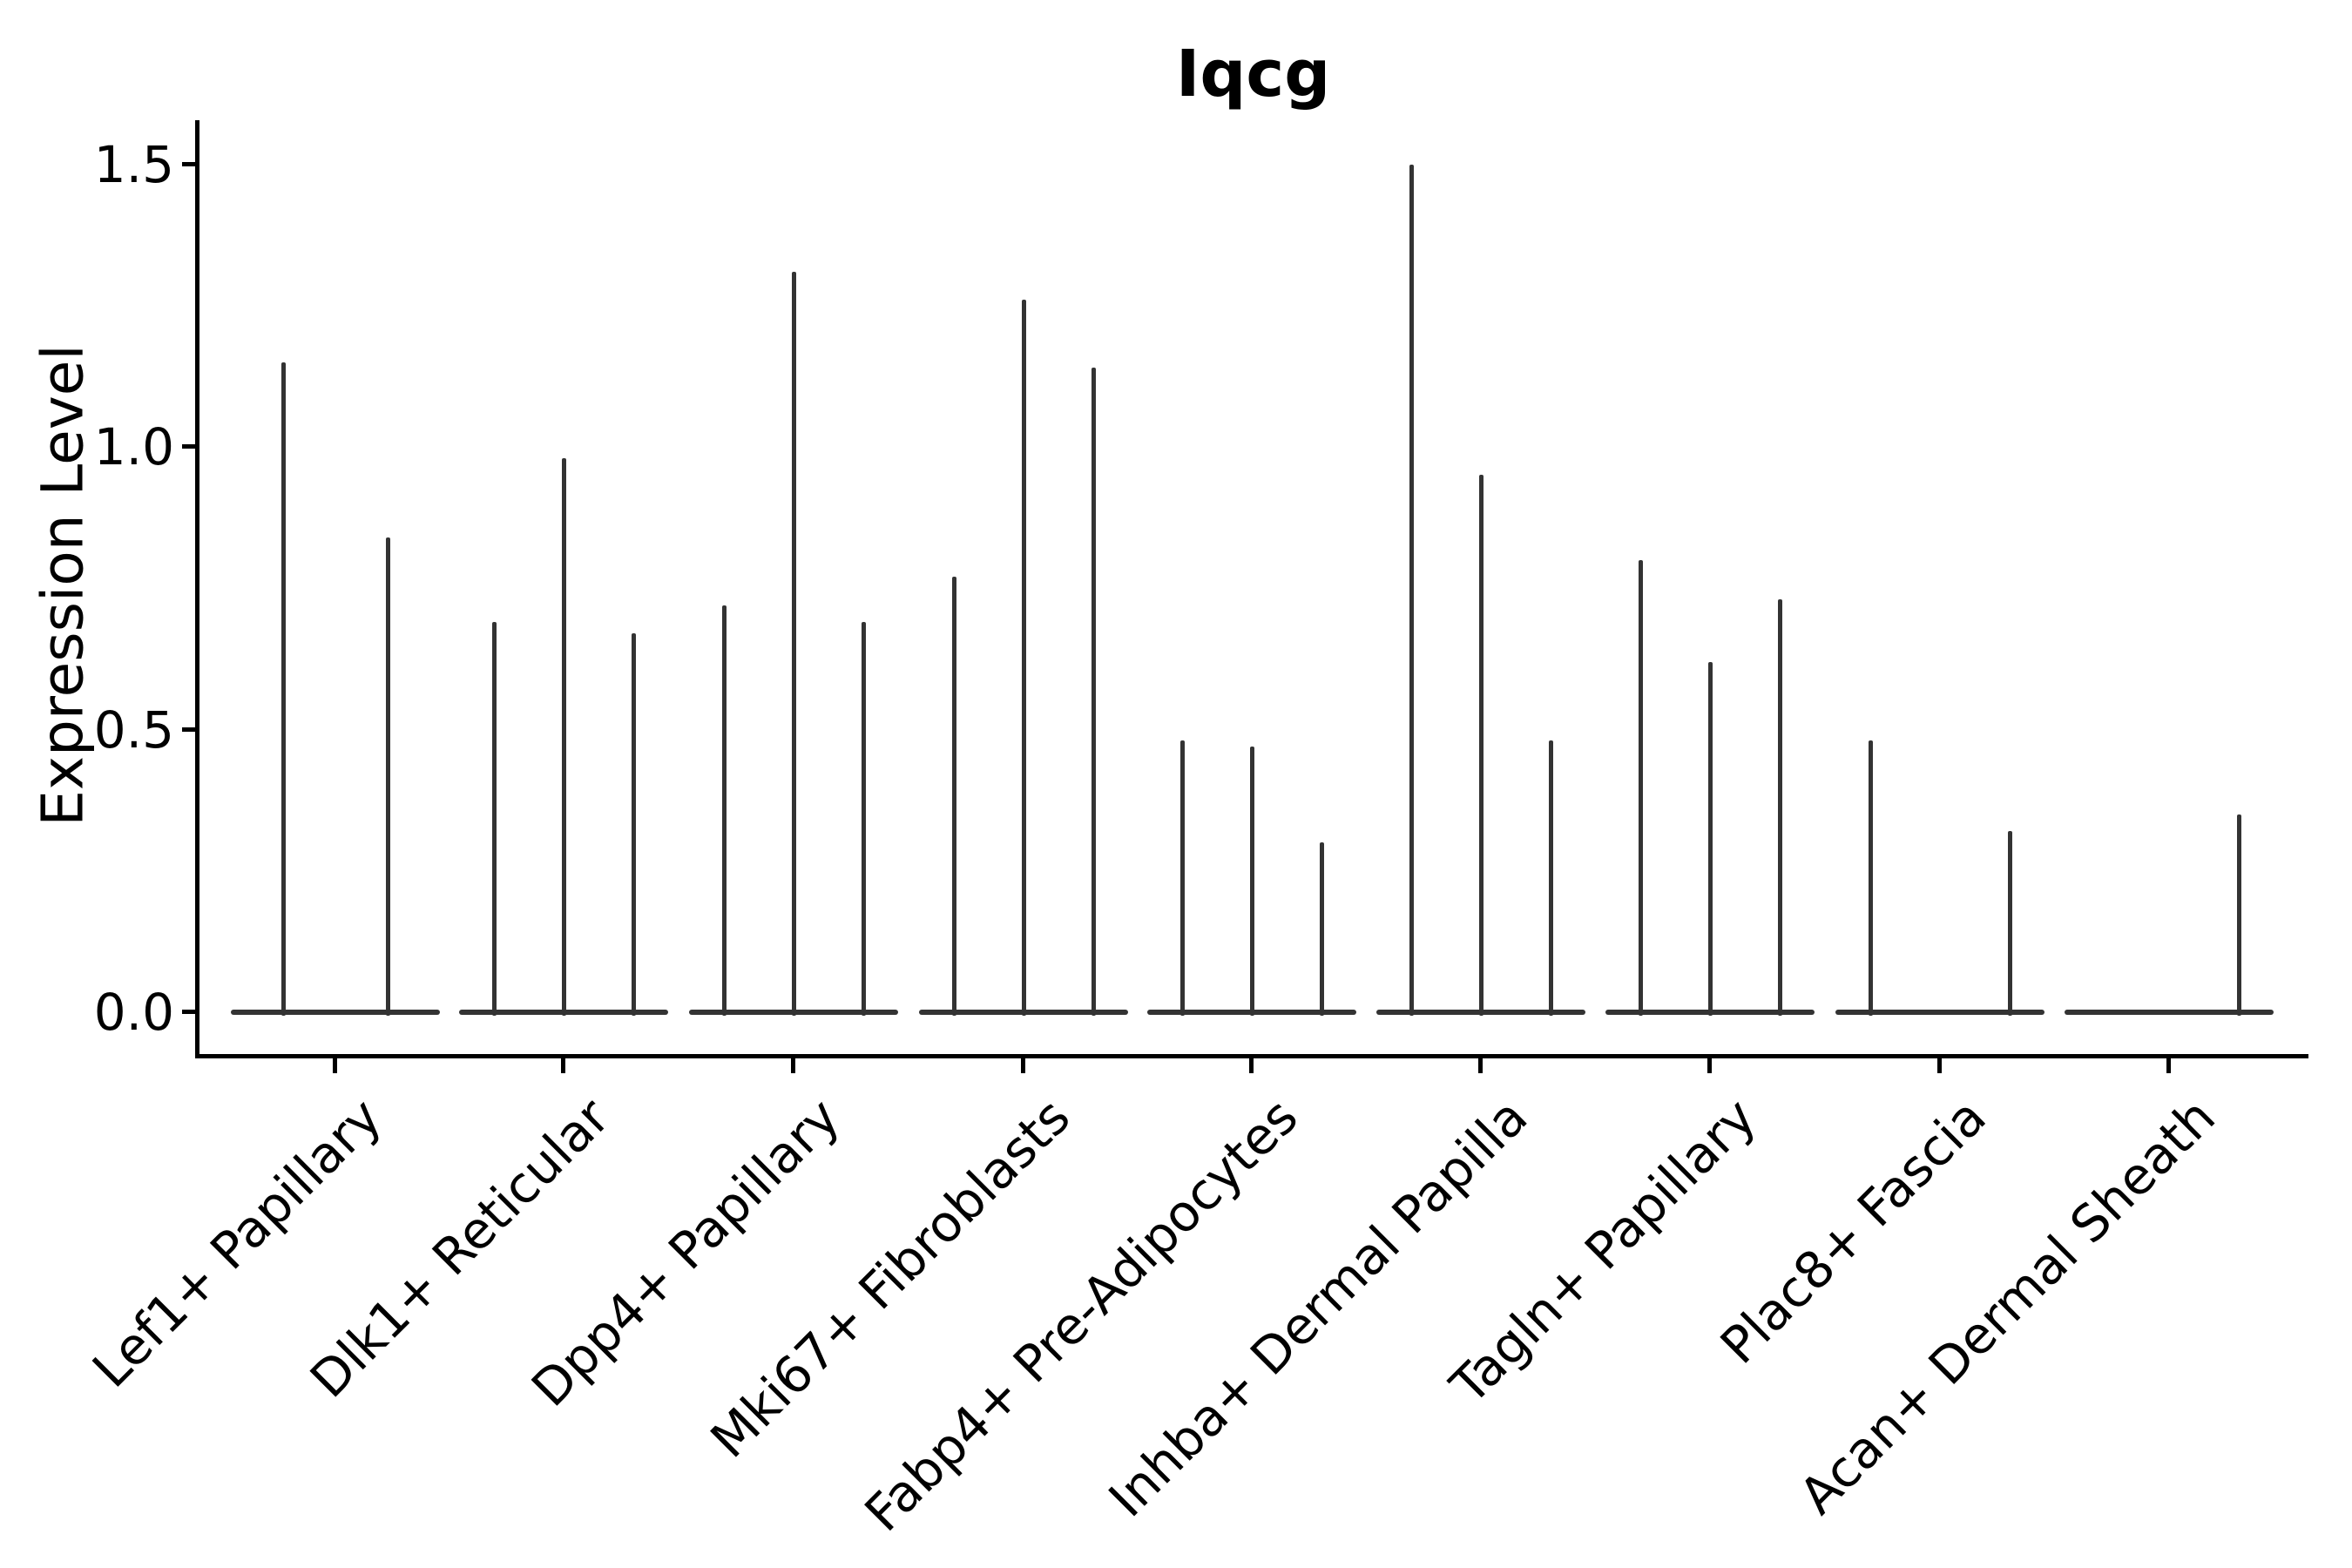  I want to click on x-tick-label: Inhba+ Dermal Papilla, so click(1317, 1307).